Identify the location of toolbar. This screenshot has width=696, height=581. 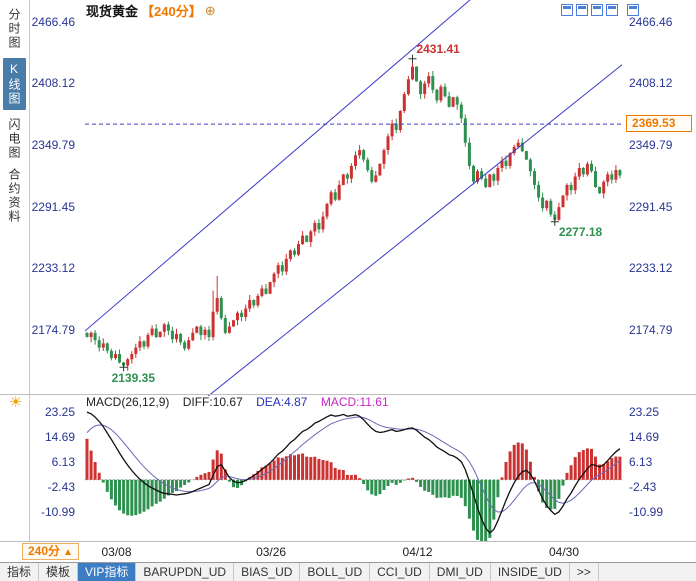
(598, 10).